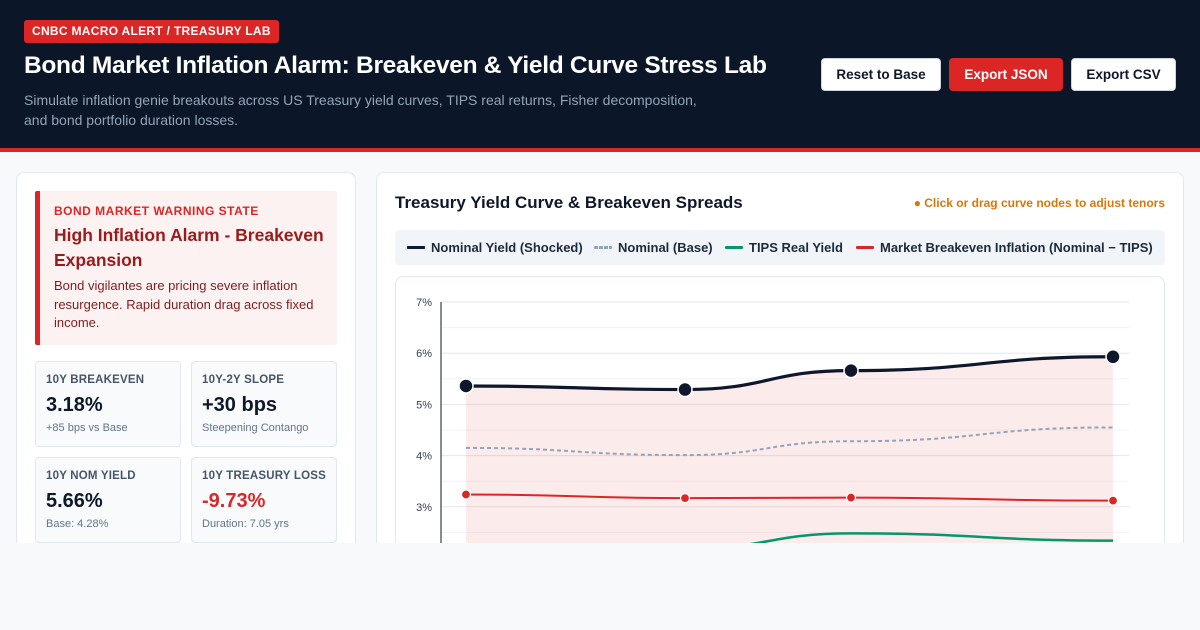 The width and height of the screenshot is (1200, 630). I want to click on stat-card-breakeven: 10Y BREAKEVEN 3.18% +85 bps vs Base, so click(108, 404).